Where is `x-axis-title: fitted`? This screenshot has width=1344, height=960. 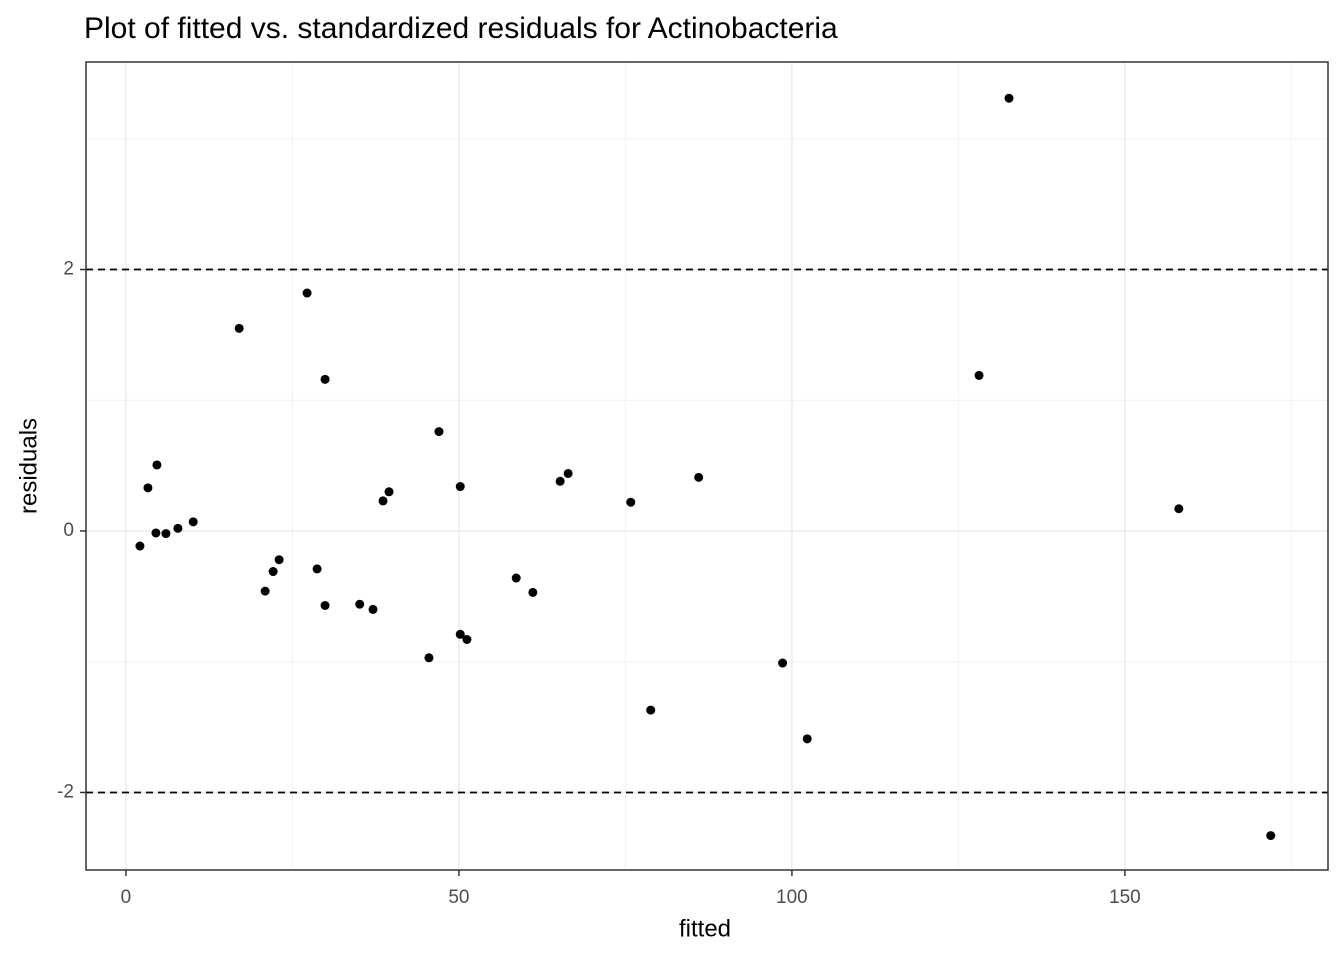 x-axis-title: fitted is located at coordinates (705, 928).